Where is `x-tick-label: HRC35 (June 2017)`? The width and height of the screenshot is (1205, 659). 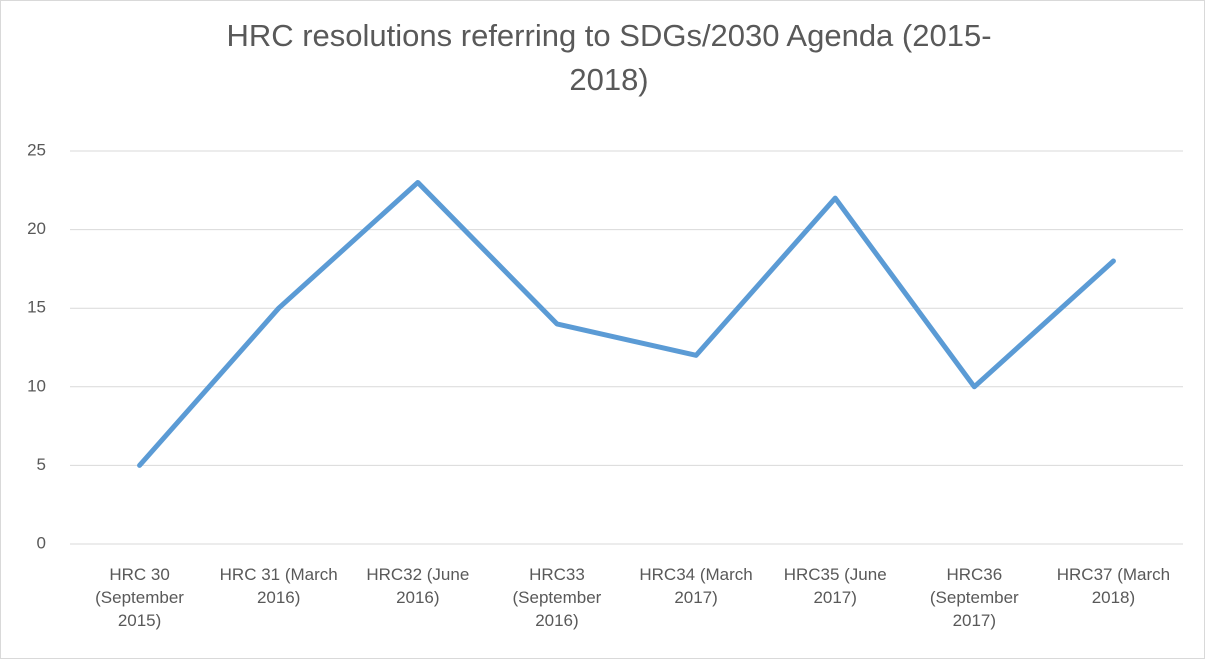
x-tick-label: HRC35 (June 2017) is located at coordinates (835, 586).